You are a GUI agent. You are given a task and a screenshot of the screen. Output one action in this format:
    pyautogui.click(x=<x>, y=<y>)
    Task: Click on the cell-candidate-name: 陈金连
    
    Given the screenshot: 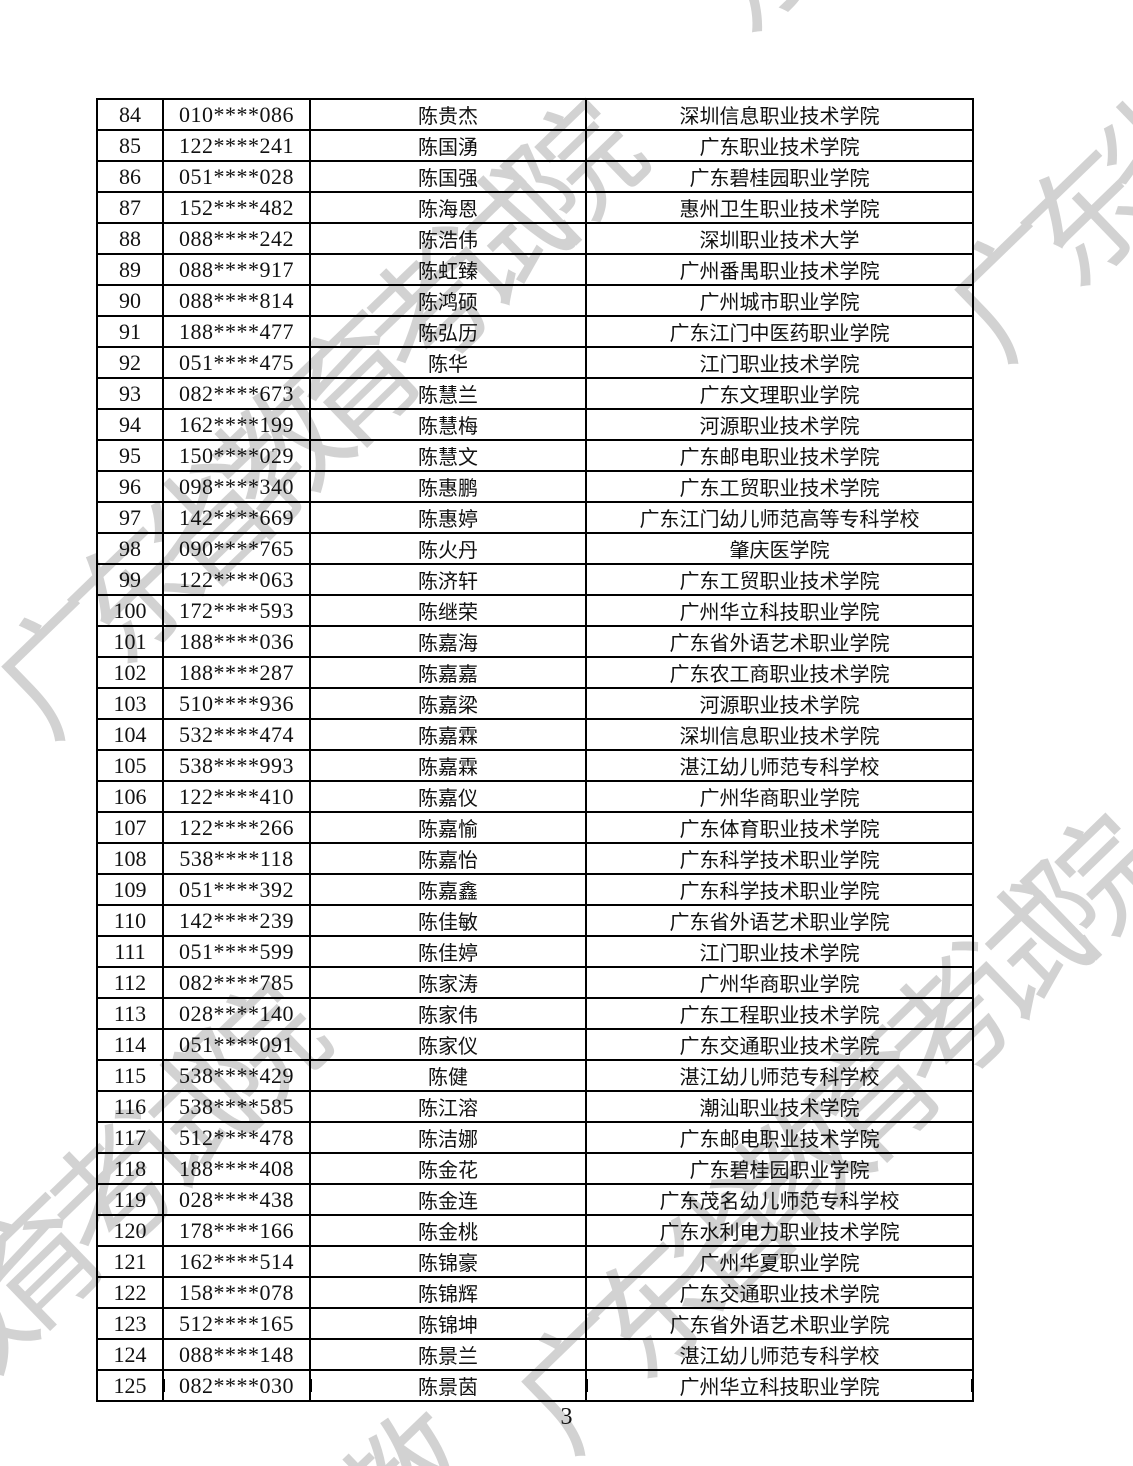 What is the action you would take?
    pyautogui.click(x=448, y=1199)
    